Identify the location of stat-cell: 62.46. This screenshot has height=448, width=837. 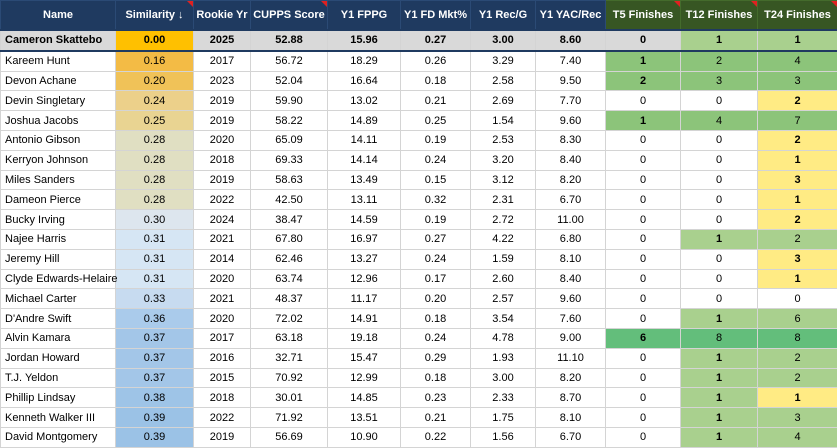
(289, 259).